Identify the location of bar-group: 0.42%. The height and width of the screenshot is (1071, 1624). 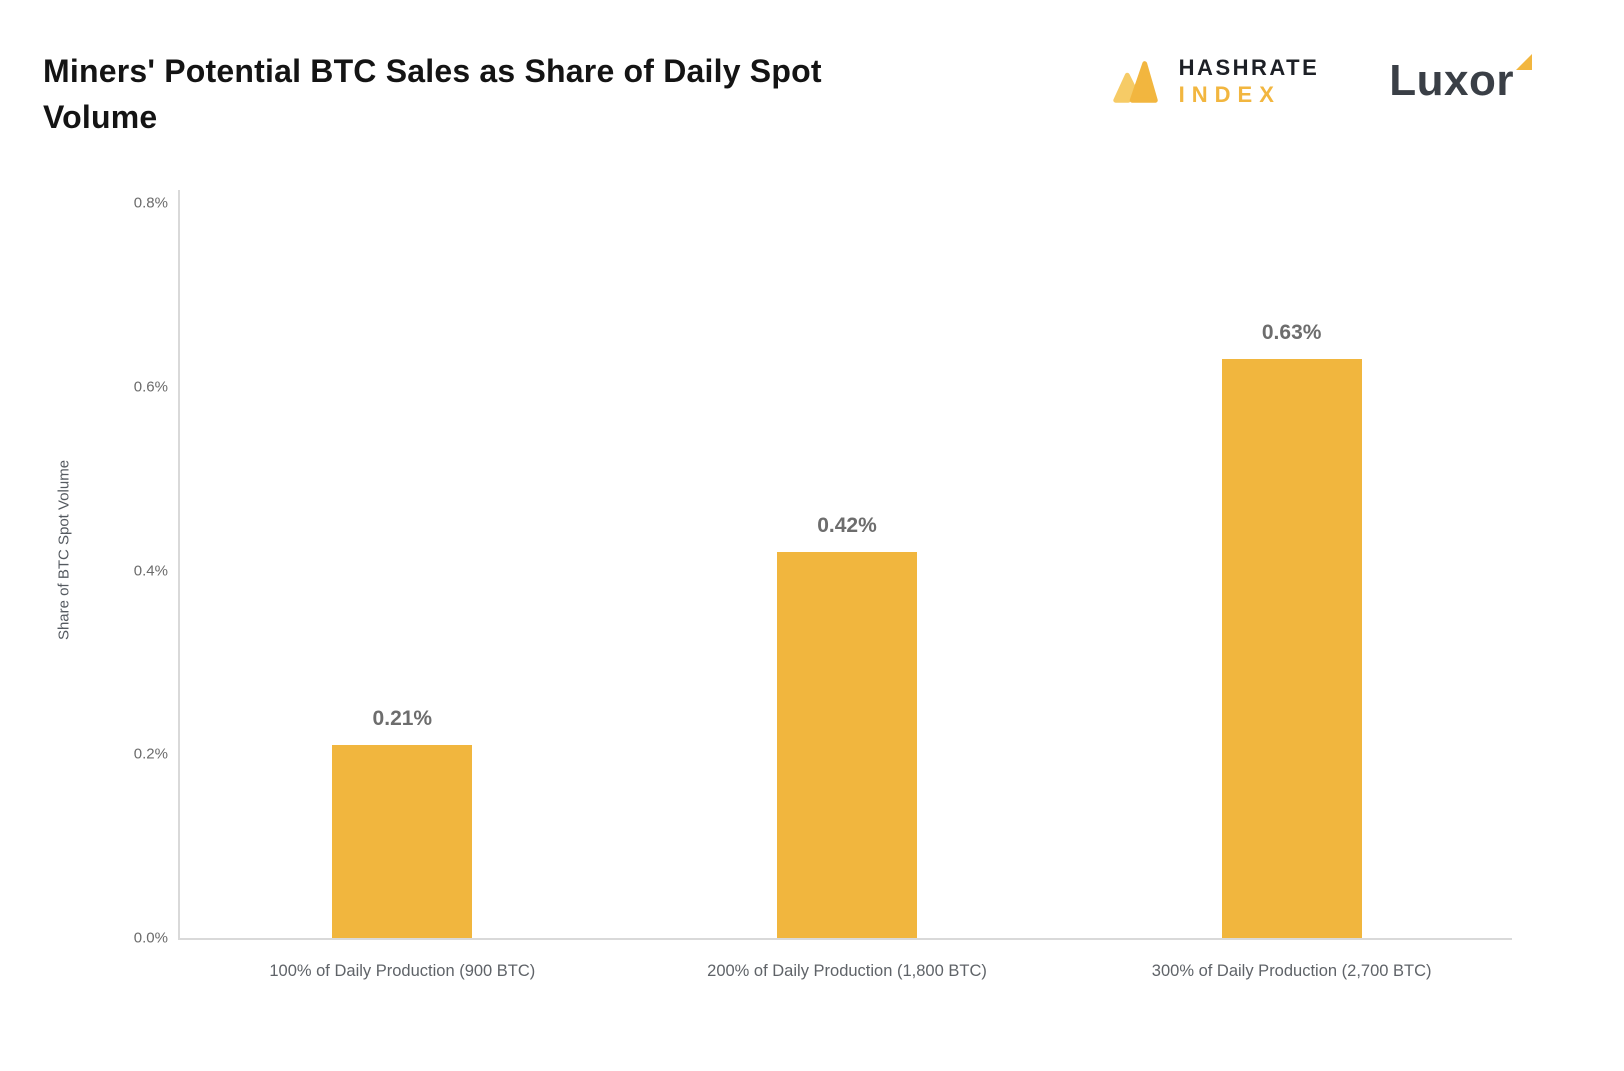
(847, 726).